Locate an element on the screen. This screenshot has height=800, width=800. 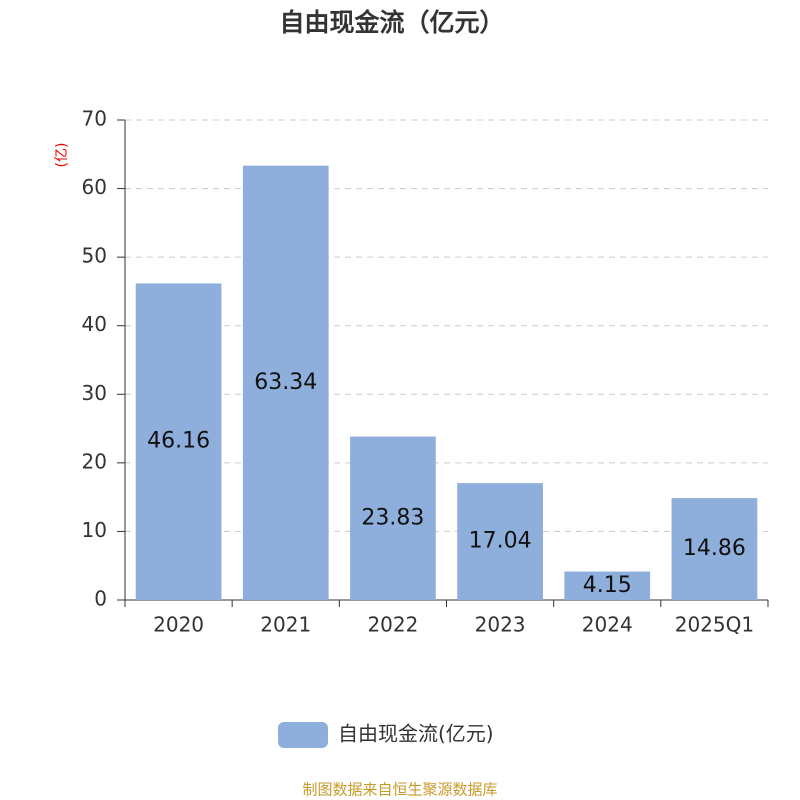
chart-title: 自由现金流（亿元） is located at coordinates (391, 22).